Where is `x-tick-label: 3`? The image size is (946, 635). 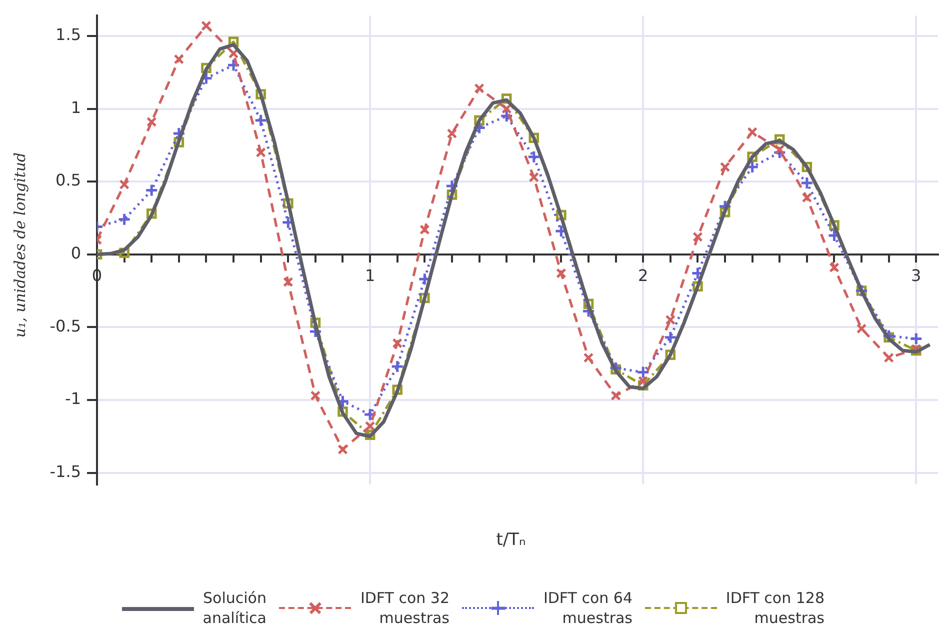
x-tick-label: 3 is located at coordinates (916, 276).